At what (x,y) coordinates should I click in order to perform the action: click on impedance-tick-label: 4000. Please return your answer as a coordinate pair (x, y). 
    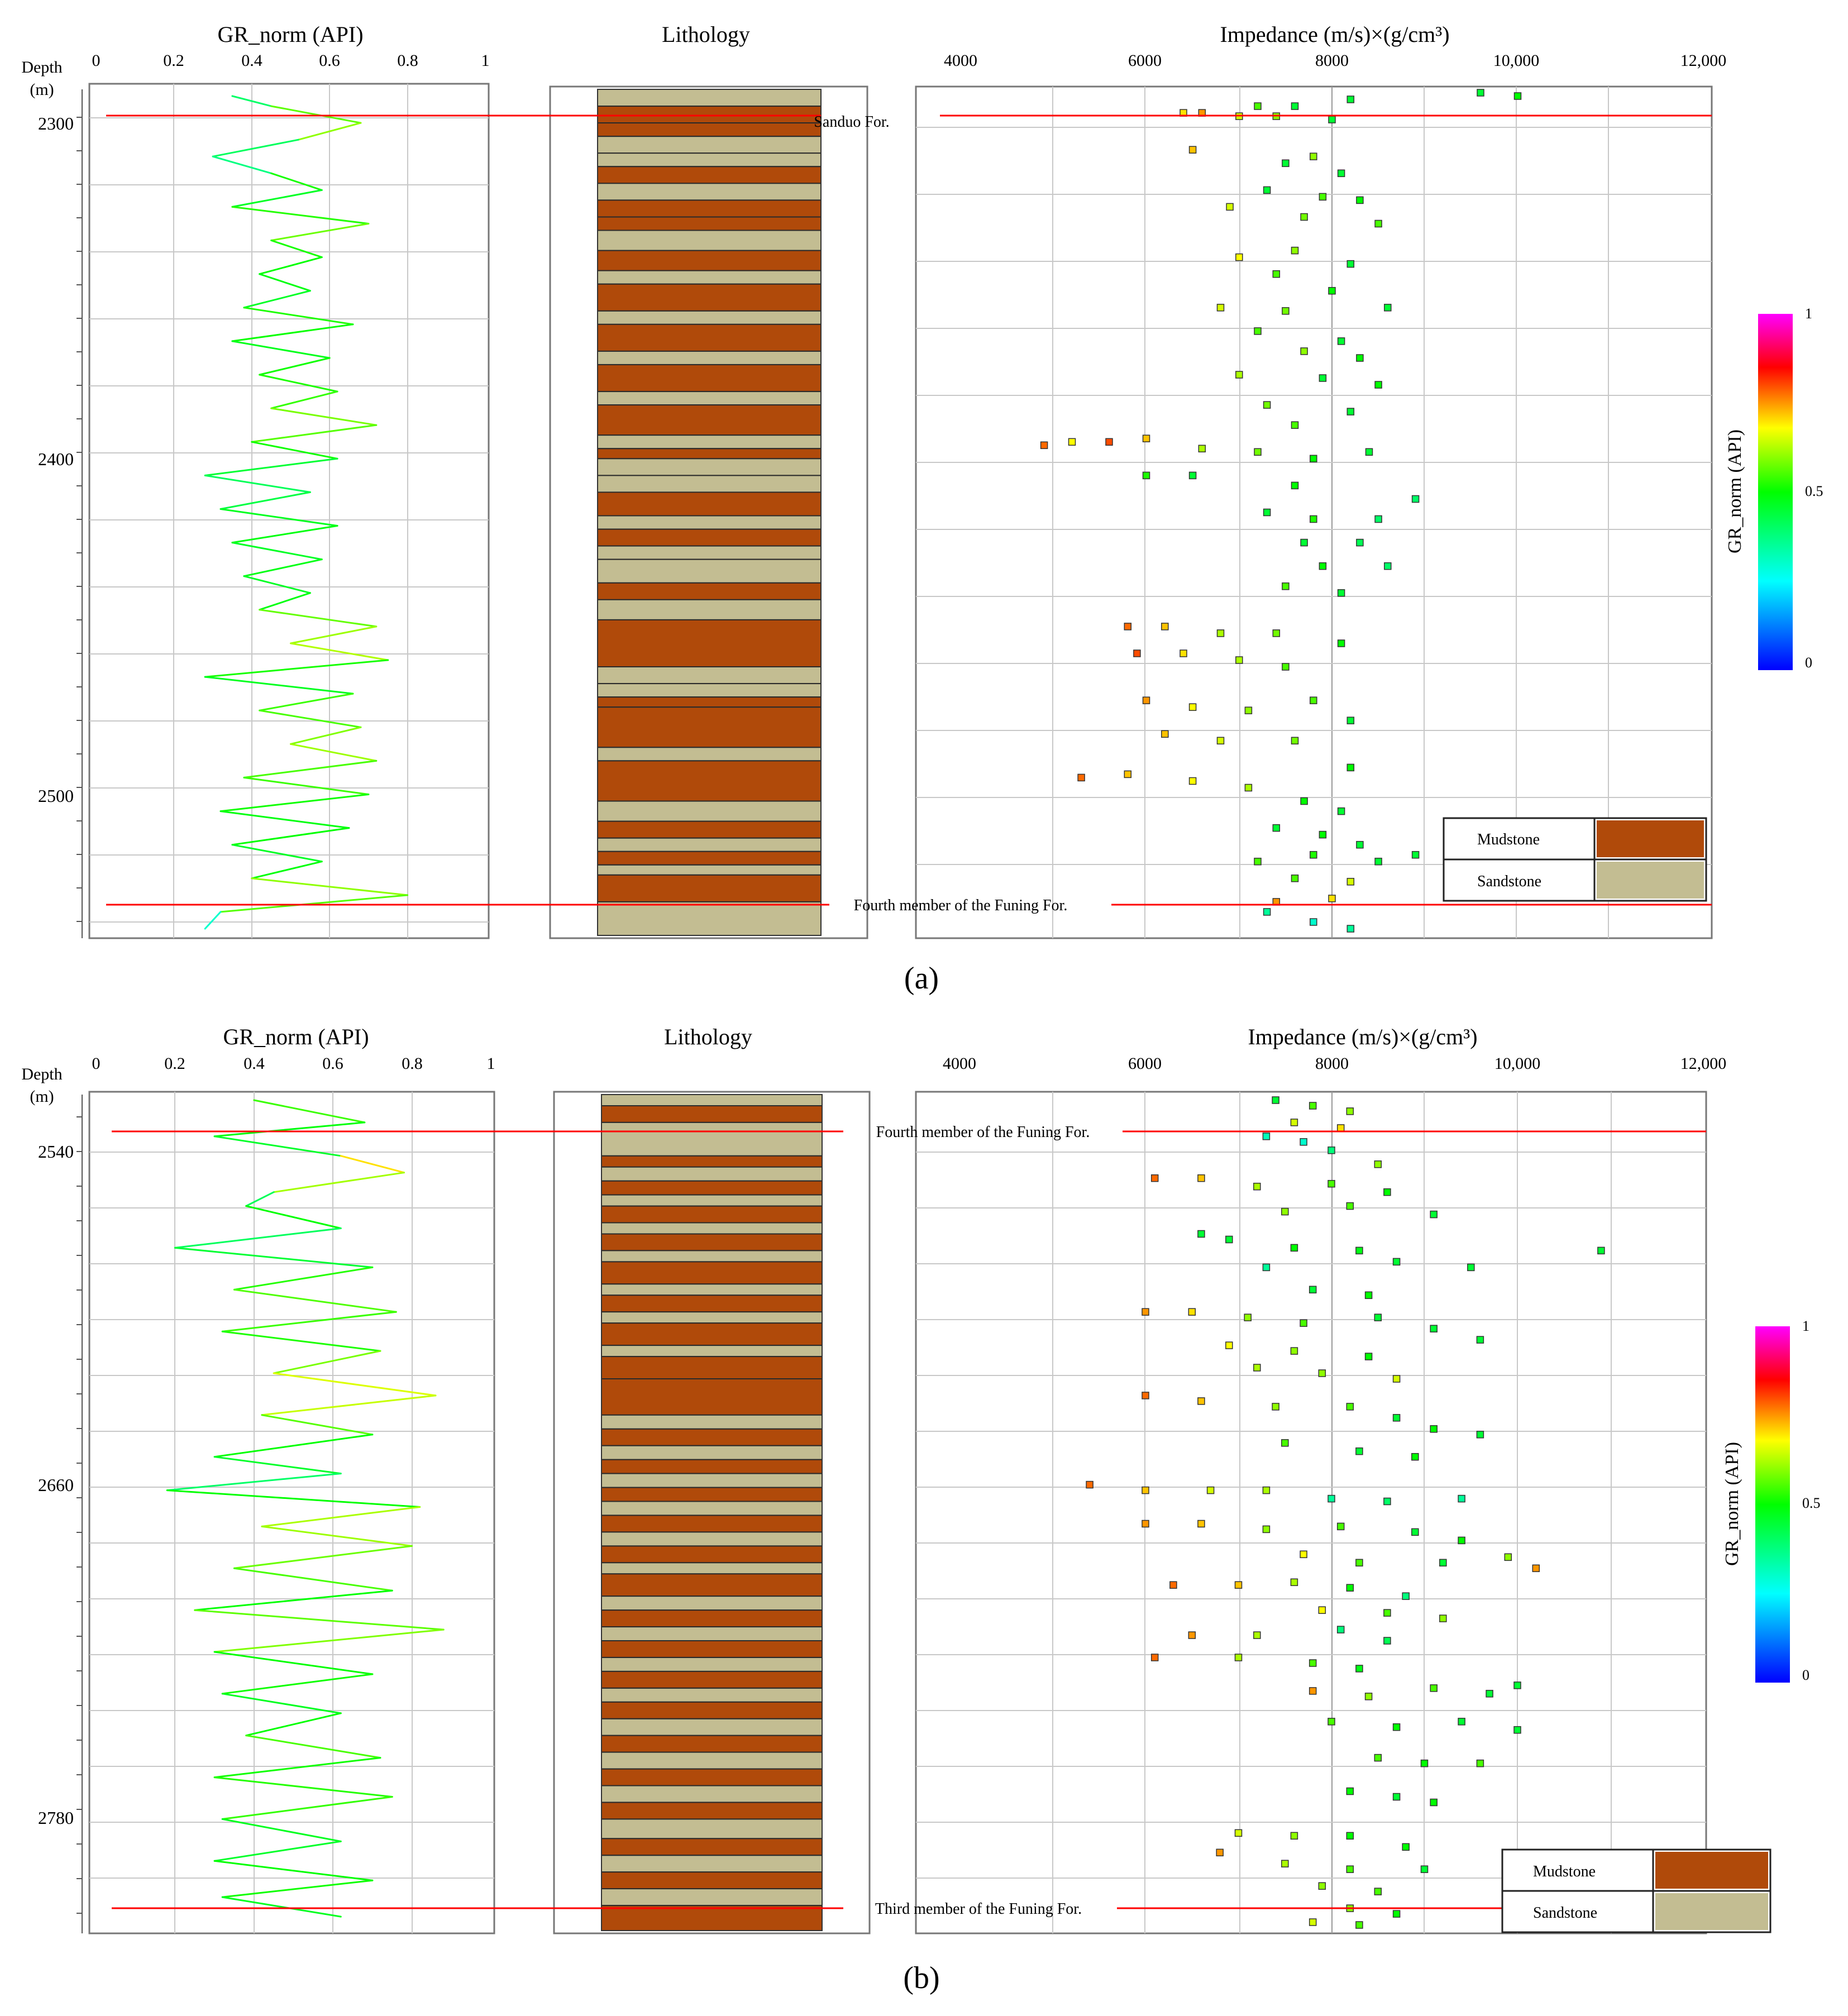
    Looking at the image, I should click on (960, 61).